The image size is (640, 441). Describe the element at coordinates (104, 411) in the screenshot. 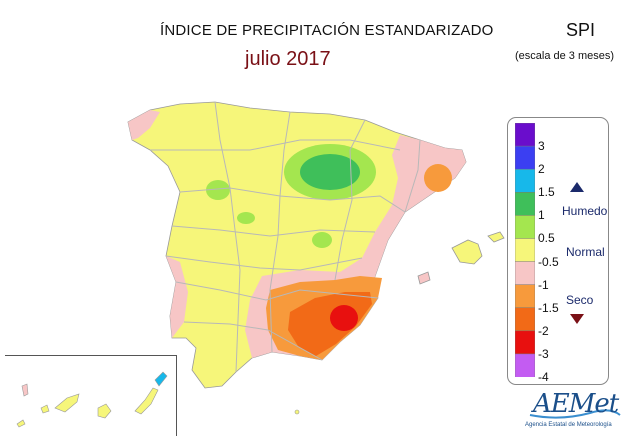

I see `gran-canaria` at that location.